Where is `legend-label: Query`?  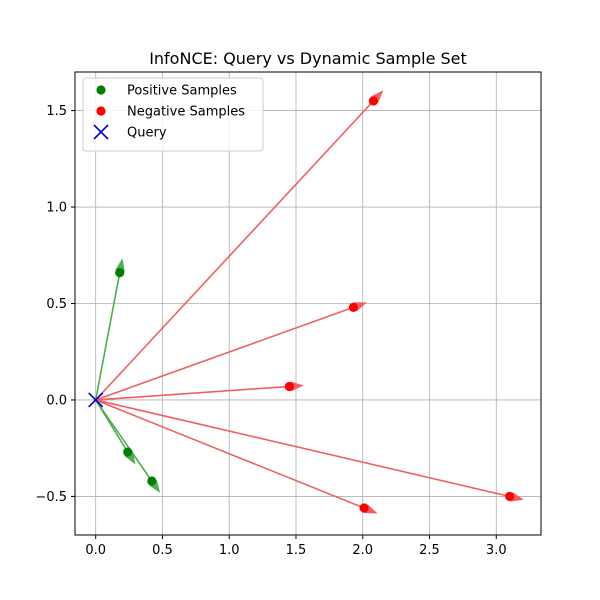 legend-label: Query is located at coordinates (147, 133).